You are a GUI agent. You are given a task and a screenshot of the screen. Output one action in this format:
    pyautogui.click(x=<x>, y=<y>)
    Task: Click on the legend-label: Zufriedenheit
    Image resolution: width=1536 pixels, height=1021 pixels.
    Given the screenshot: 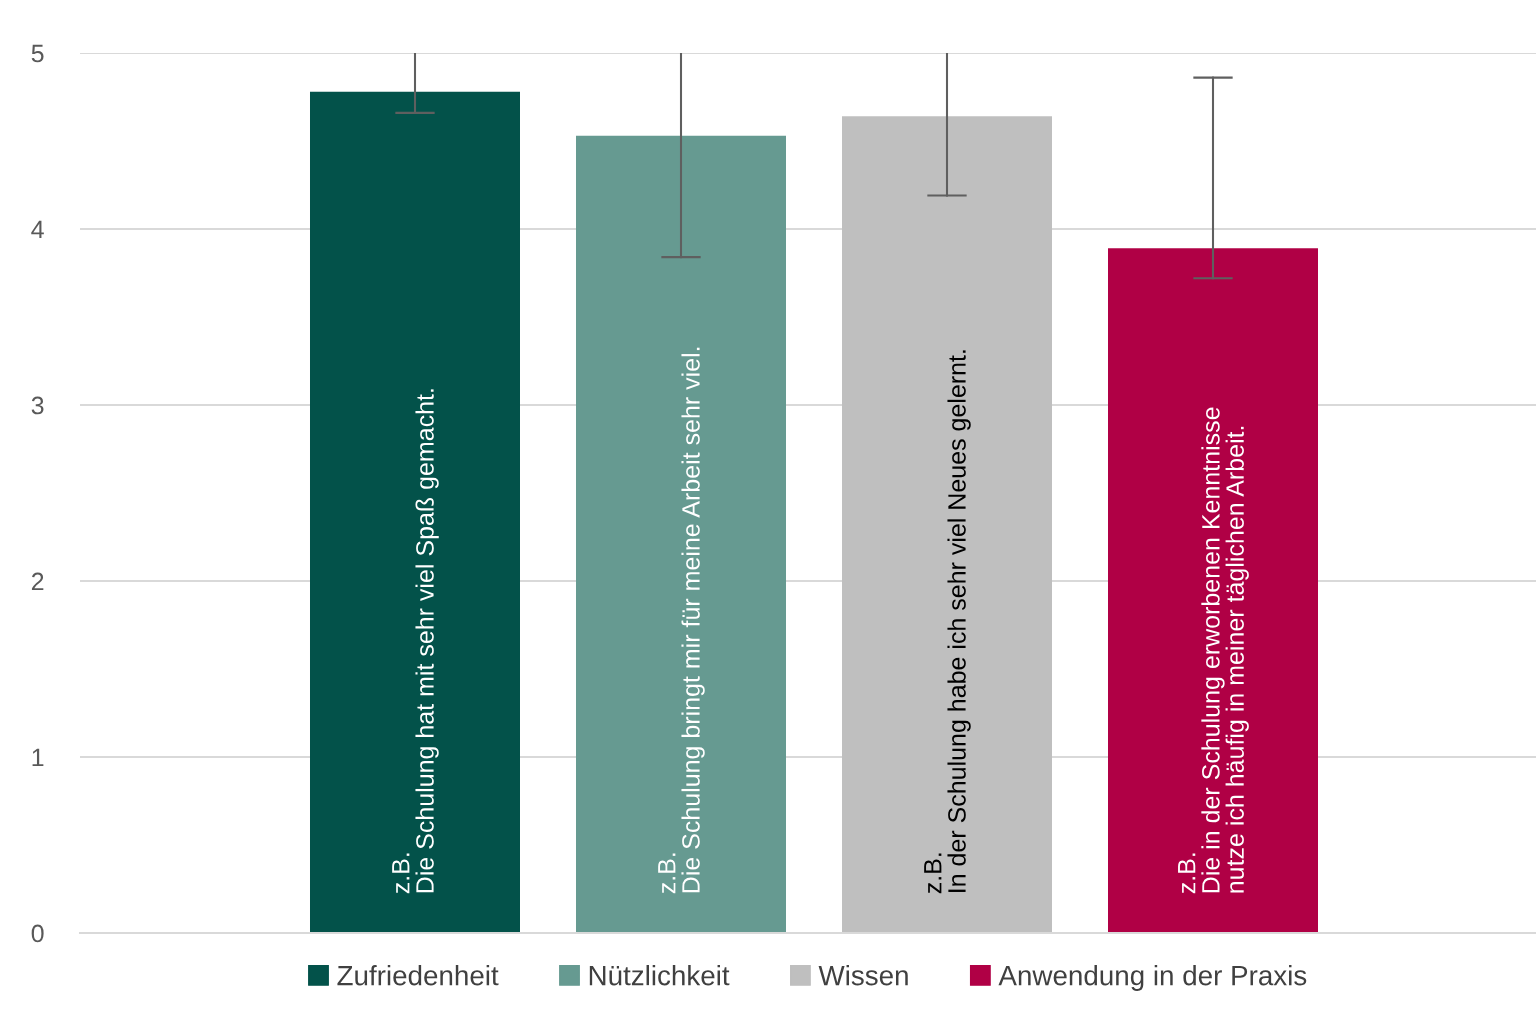 What is the action you would take?
    pyautogui.click(x=418, y=975)
    